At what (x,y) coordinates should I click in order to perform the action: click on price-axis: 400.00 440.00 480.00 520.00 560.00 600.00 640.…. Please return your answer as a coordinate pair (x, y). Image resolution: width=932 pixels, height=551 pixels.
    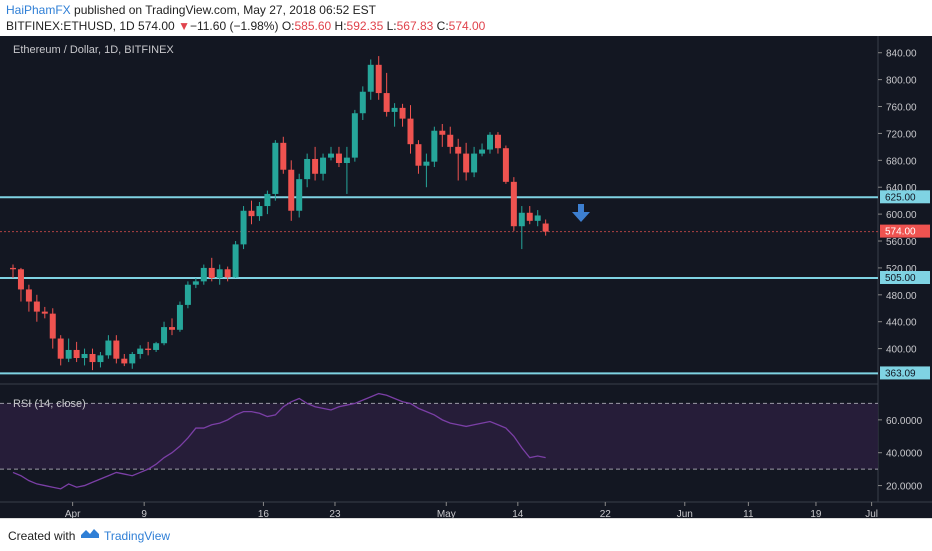
    Looking at the image, I should click on (904, 214).